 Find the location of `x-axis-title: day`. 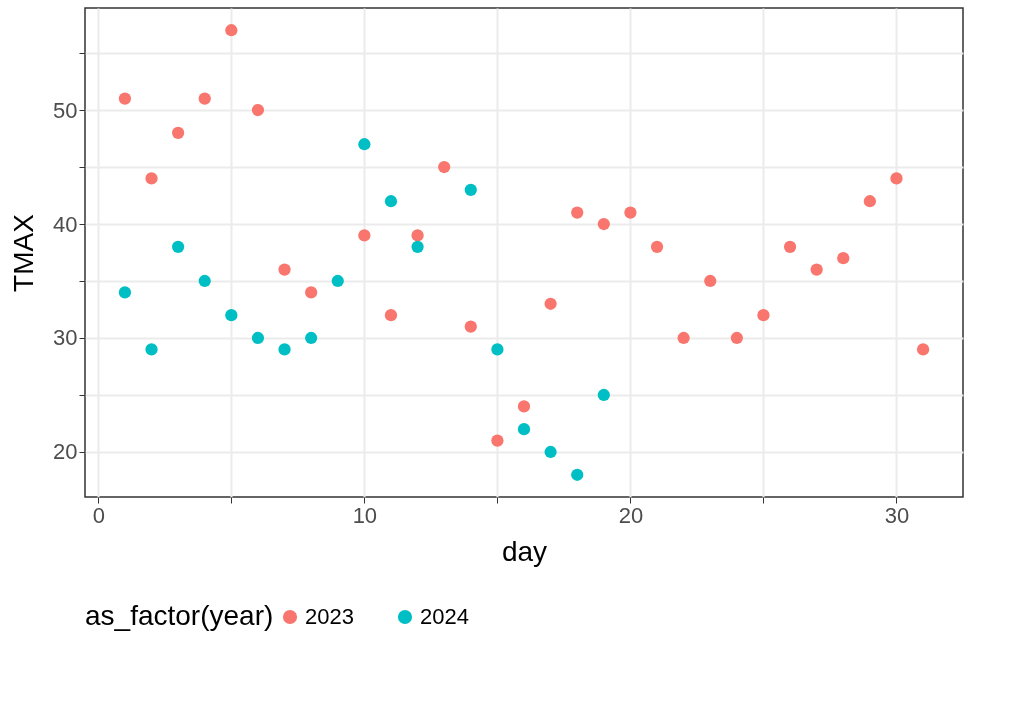

x-axis-title: day is located at coordinates (524, 551).